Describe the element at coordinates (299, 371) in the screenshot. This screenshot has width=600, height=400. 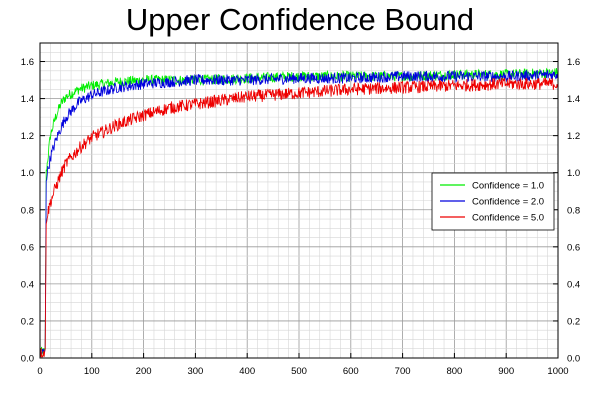
I see `x-tick-label: 500` at that location.